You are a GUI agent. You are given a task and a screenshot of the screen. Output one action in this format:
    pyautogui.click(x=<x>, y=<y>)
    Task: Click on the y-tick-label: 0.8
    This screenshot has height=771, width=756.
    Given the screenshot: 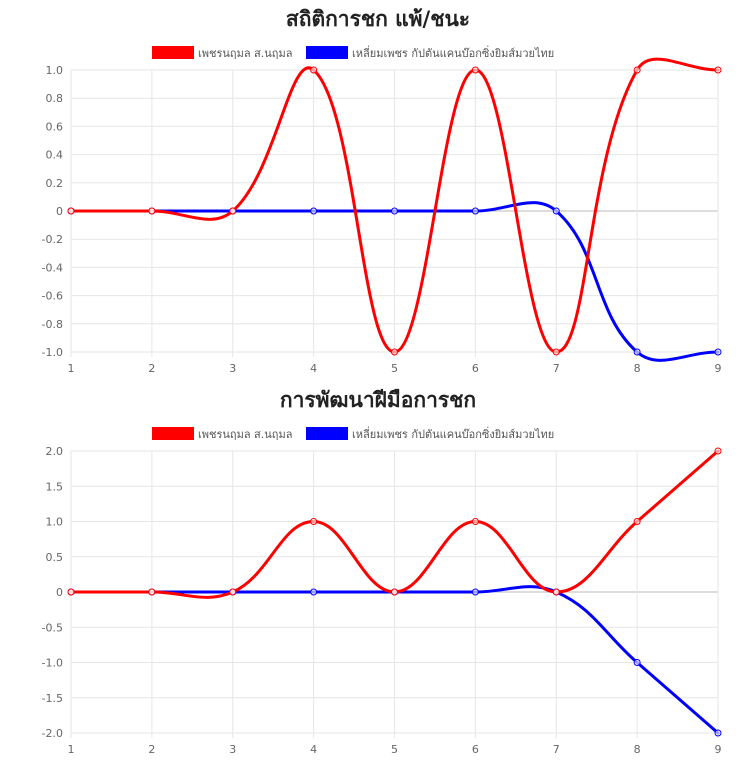 What is the action you would take?
    pyautogui.click(x=55, y=98)
    